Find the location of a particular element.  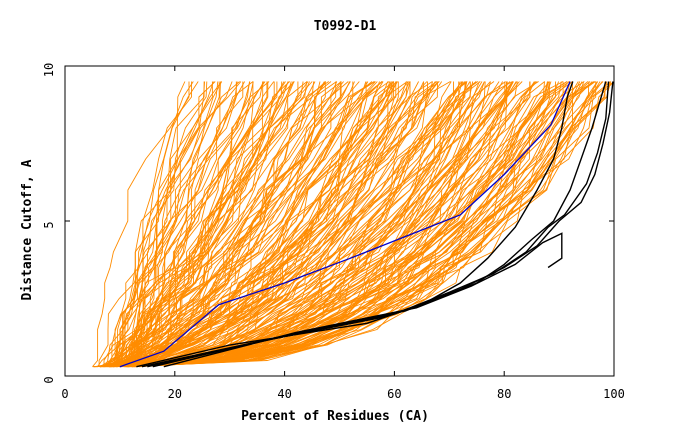

x-tick-label: 20 is located at coordinates (175, 394).